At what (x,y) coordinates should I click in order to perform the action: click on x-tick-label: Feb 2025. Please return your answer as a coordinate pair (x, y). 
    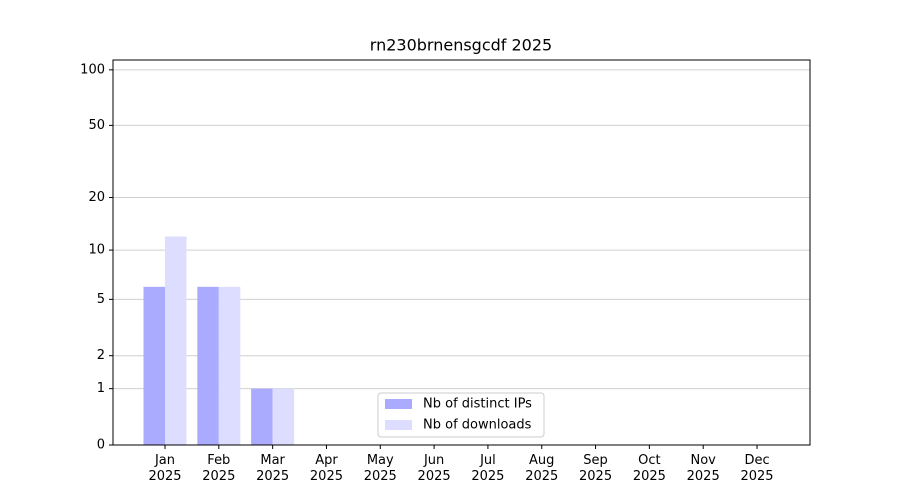
    Looking at the image, I should click on (219, 468).